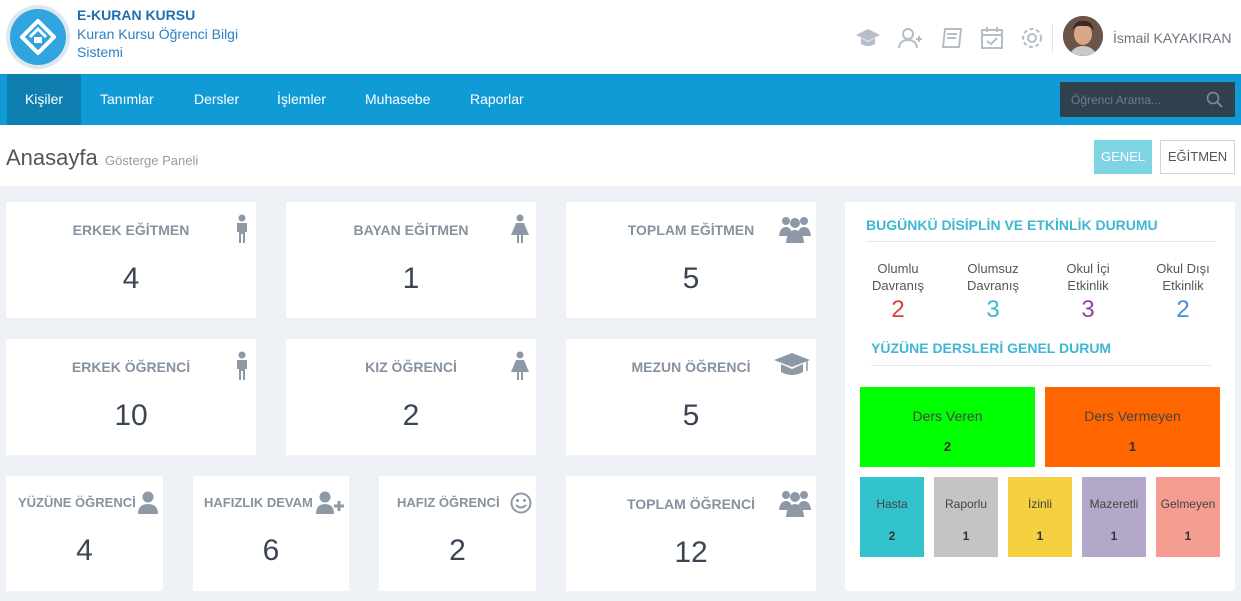  I want to click on card-label: YÜZÜNE ÖĞRENCİ, so click(77, 502).